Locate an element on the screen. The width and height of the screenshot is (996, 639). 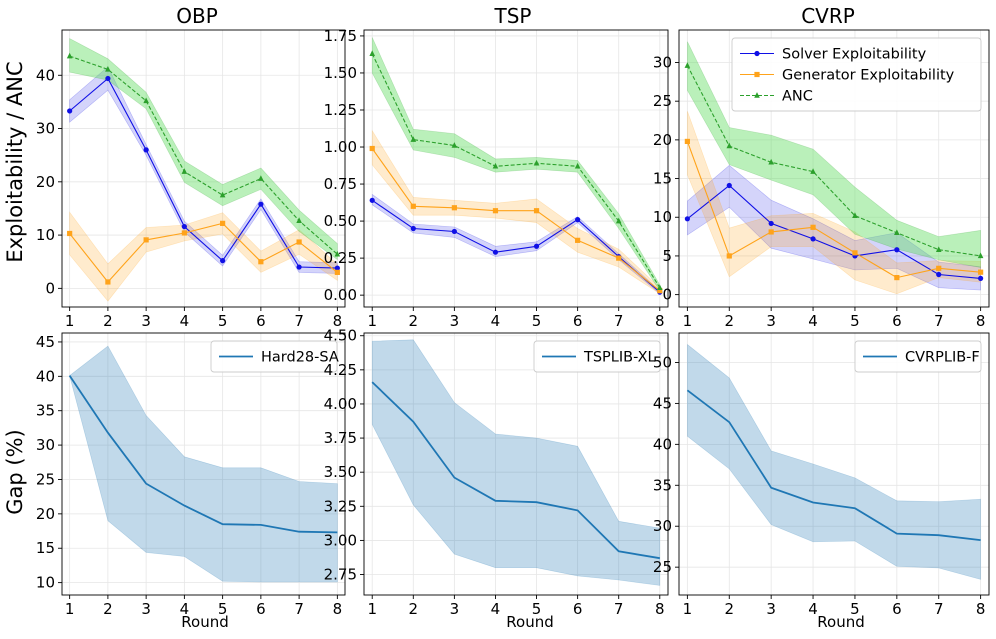
xlabel-cvrp: Round is located at coordinates (840, 622).